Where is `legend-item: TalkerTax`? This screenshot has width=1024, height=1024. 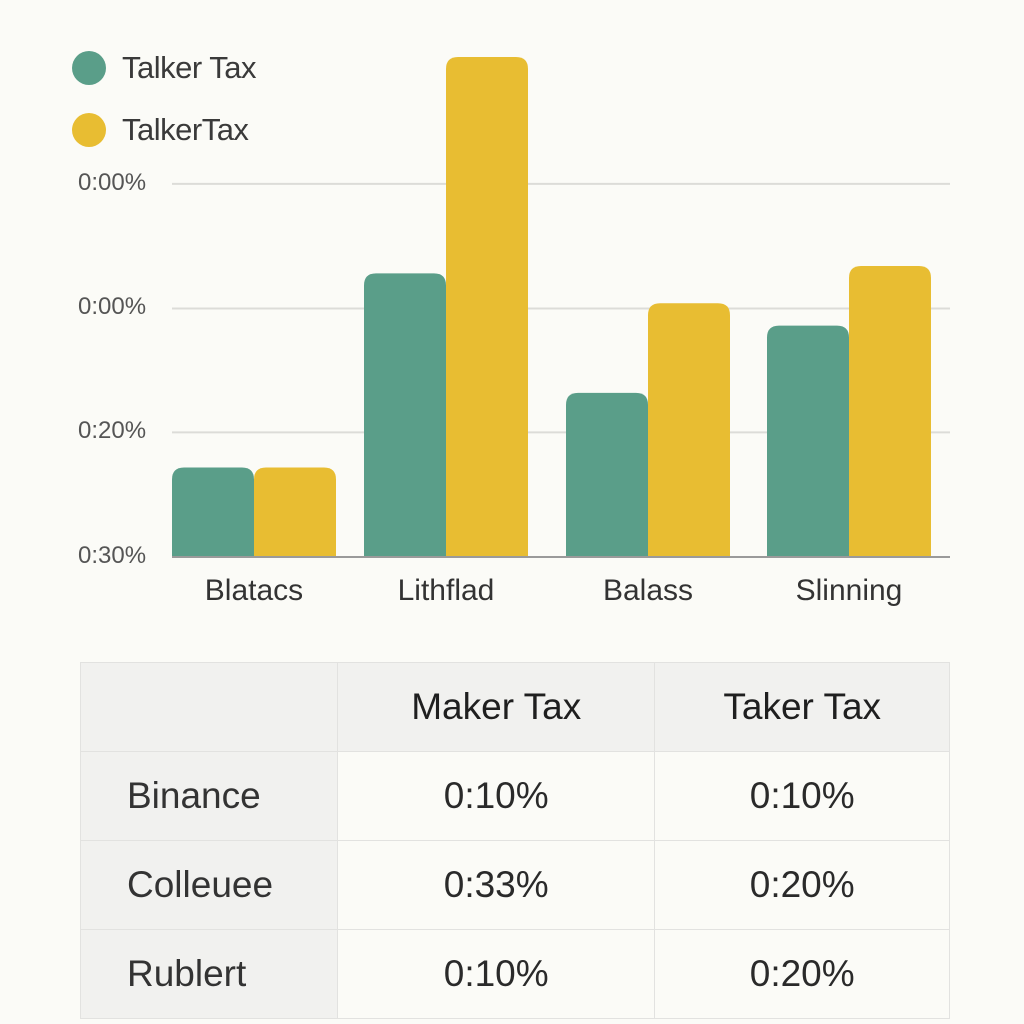
legend-item: TalkerTax is located at coordinates (164, 130).